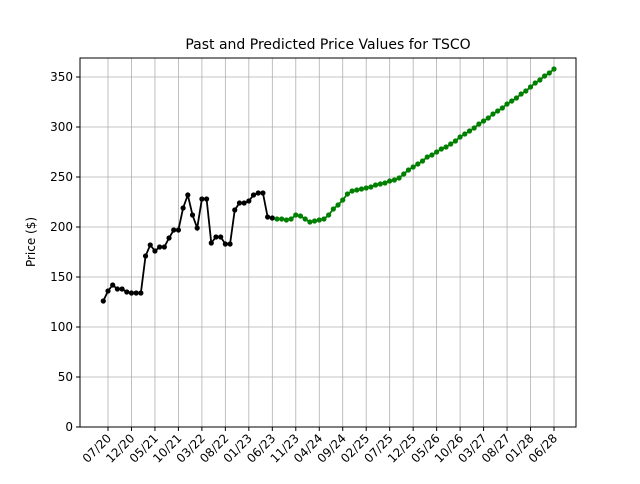  What do you see at coordinates (61, 327) in the screenshot?
I see `y-tick-label: 100` at bounding box center [61, 327].